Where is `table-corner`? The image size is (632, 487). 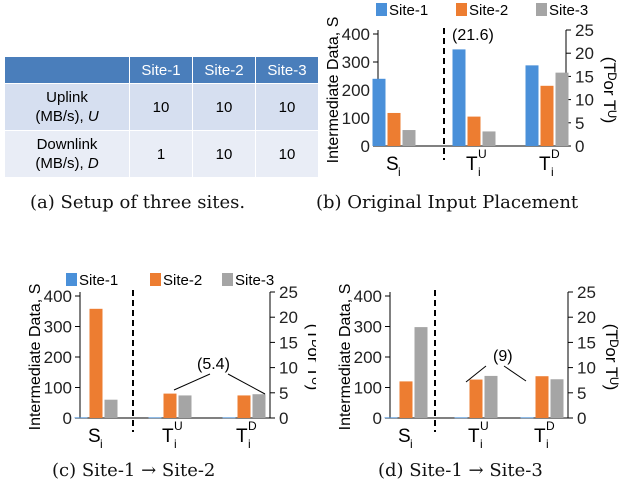
table-corner is located at coordinates (67, 70).